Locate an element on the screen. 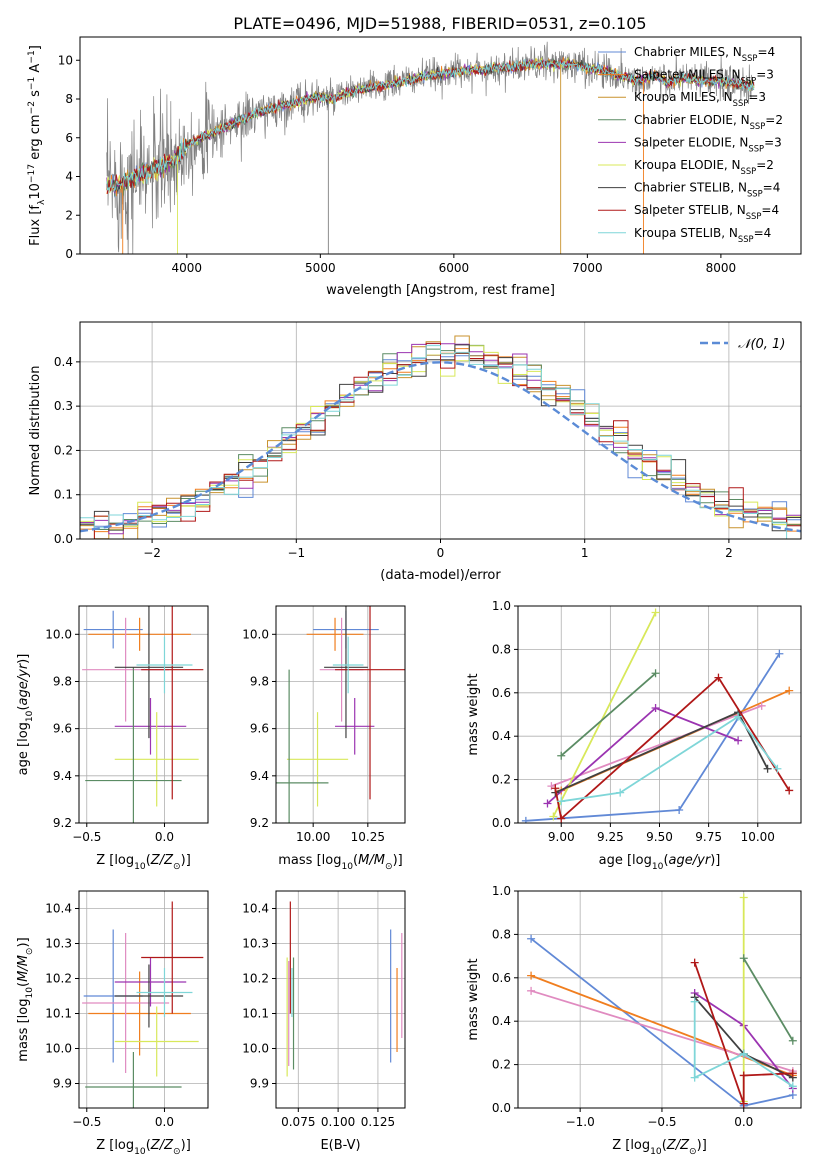 The width and height of the screenshot is (819, 1170). x-tick-label: 2 is located at coordinates (729, 553).